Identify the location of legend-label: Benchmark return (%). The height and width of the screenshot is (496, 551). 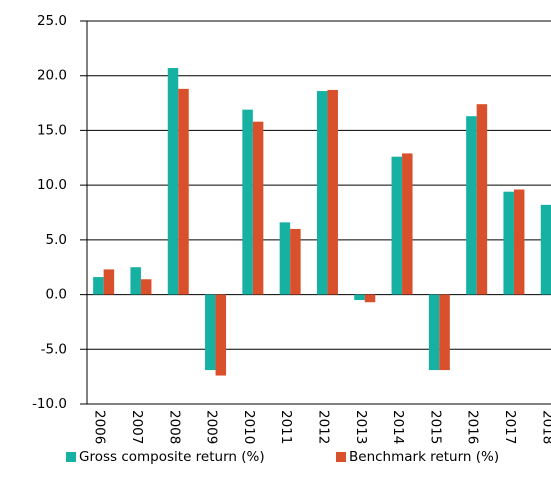
(424, 457).